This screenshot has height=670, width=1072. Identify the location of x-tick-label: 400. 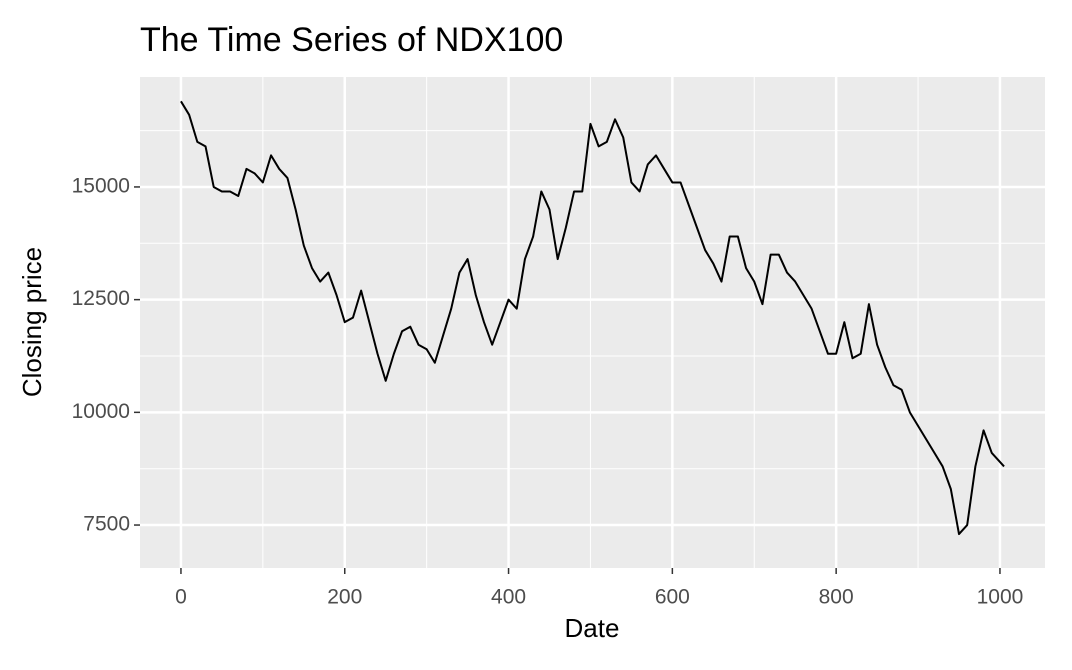
(508, 597).